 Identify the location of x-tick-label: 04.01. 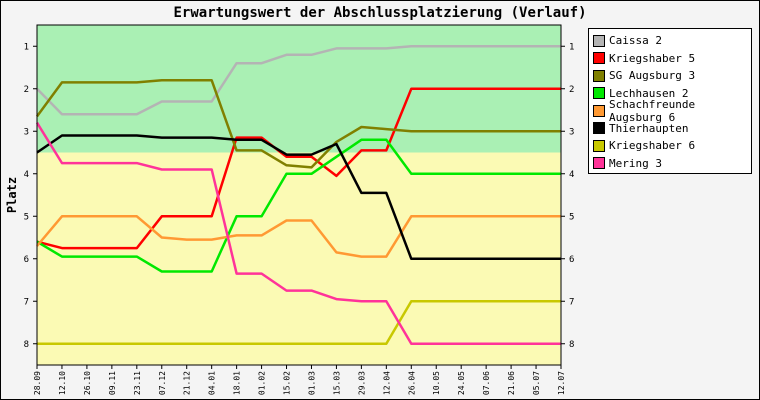
(212, 383).